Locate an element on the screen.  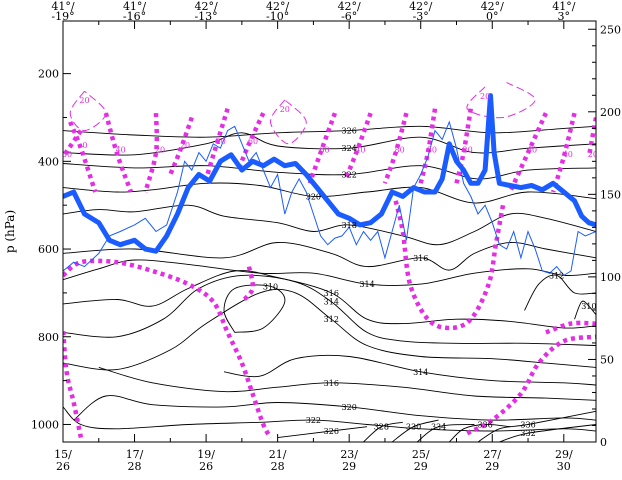
contour-label-3: 320 is located at coordinates (313, 196).